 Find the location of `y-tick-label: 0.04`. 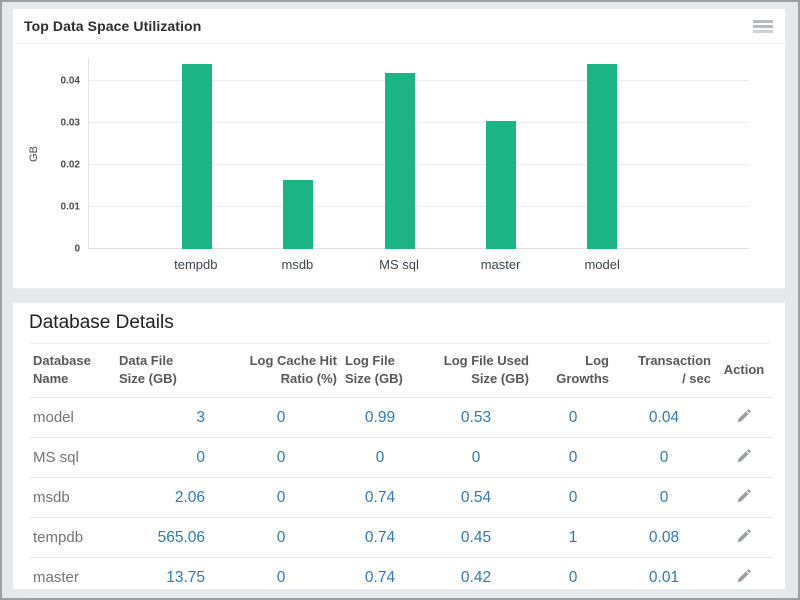

y-tick-label: 0.04 is located at coordinates (70, 81).